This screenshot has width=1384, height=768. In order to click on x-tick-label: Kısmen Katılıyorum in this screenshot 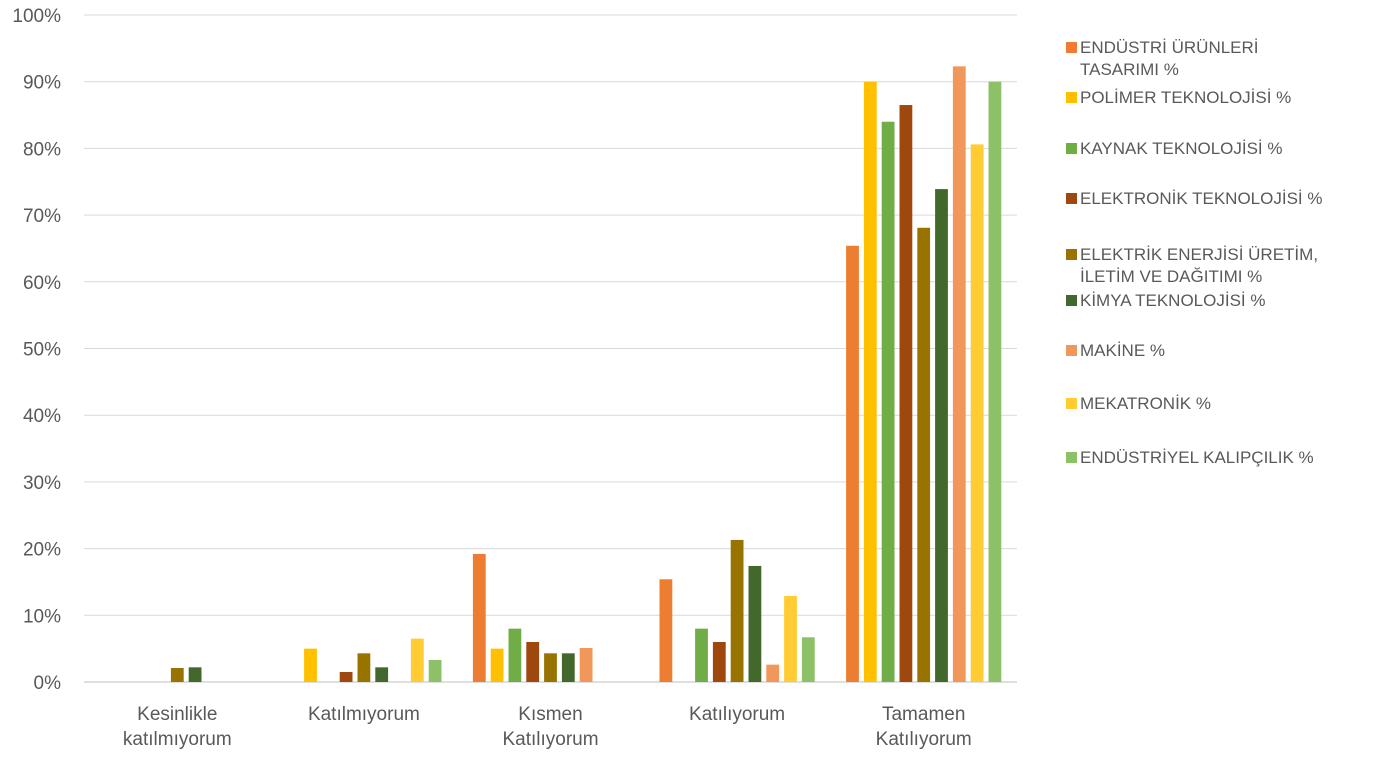, I will do `click(550, 727)`.